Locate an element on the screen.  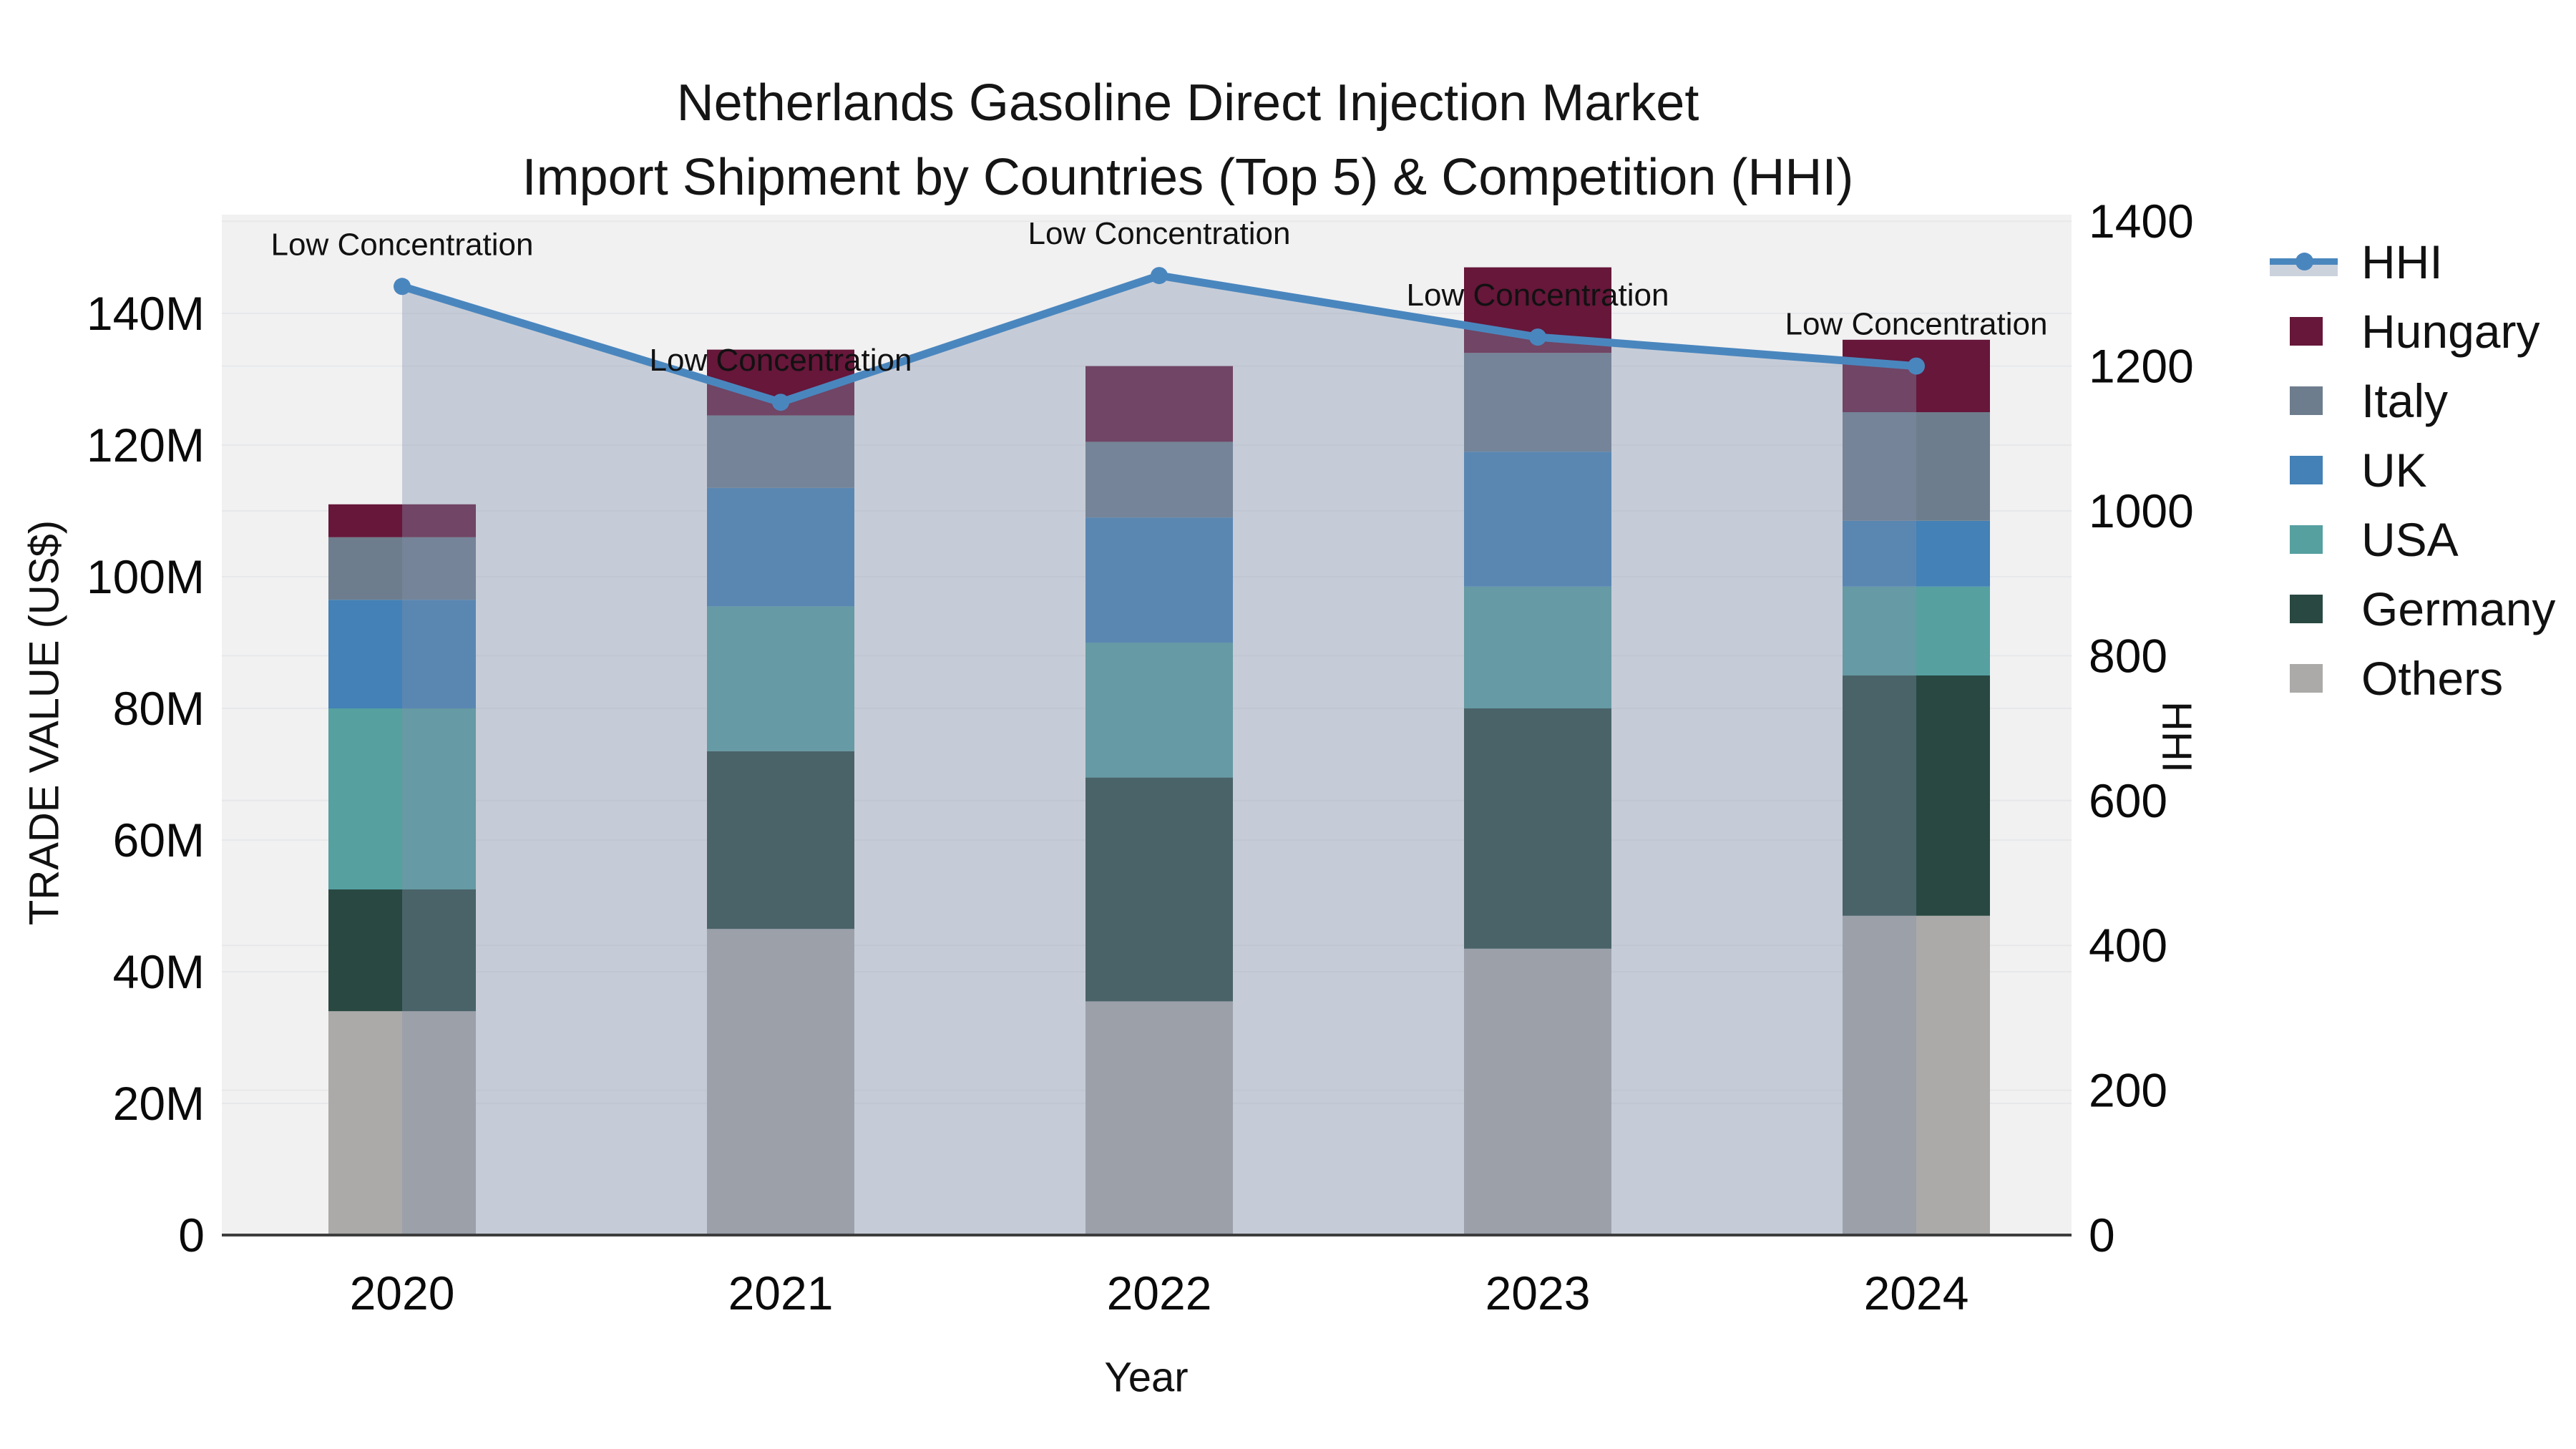
y-left-tick-label: 40M is located at coordinates (159, 971).